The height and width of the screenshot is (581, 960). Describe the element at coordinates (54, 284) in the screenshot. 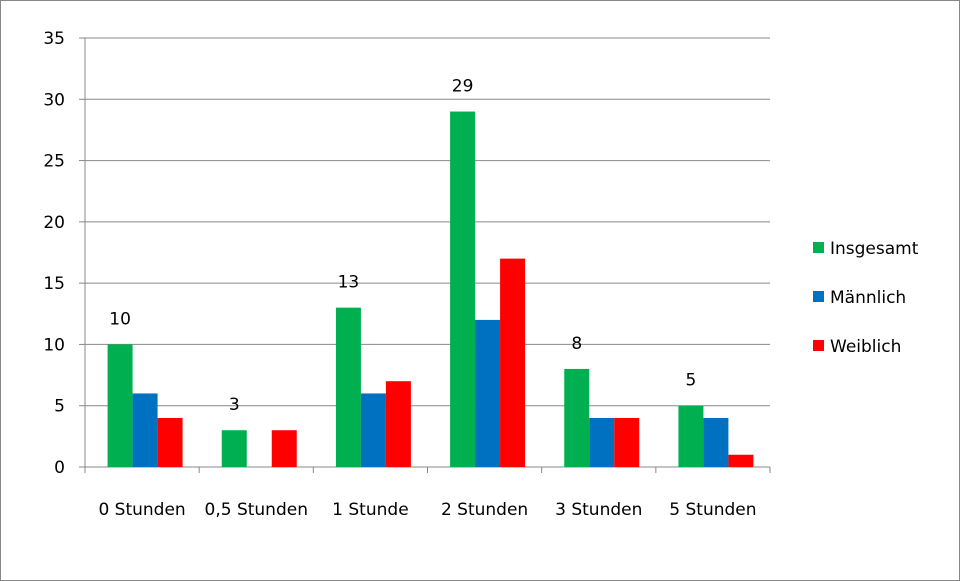

I see `y-tick-label: 15` at that location.